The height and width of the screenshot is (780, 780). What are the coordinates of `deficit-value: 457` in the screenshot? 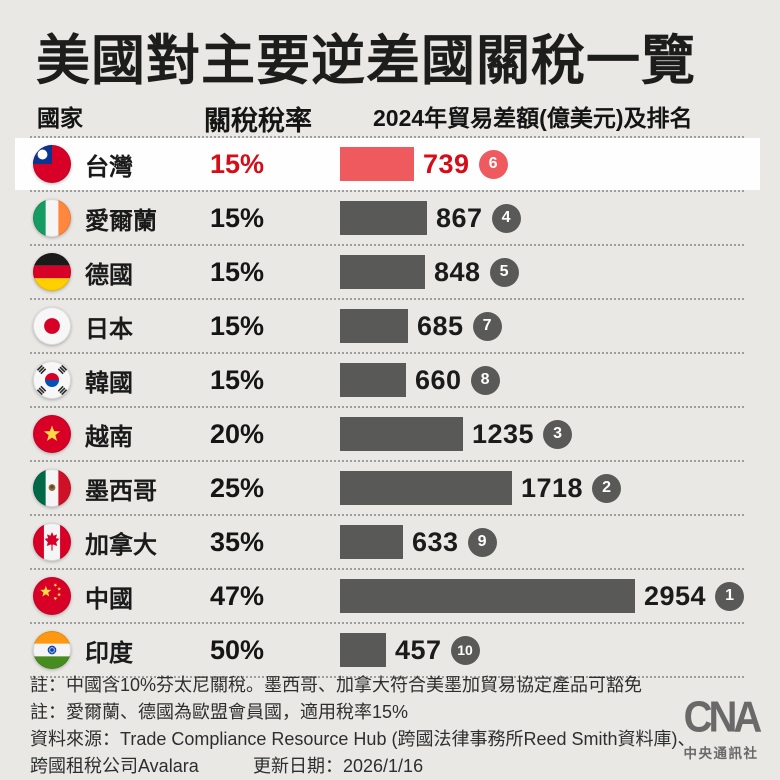 It's located at (418, 649).